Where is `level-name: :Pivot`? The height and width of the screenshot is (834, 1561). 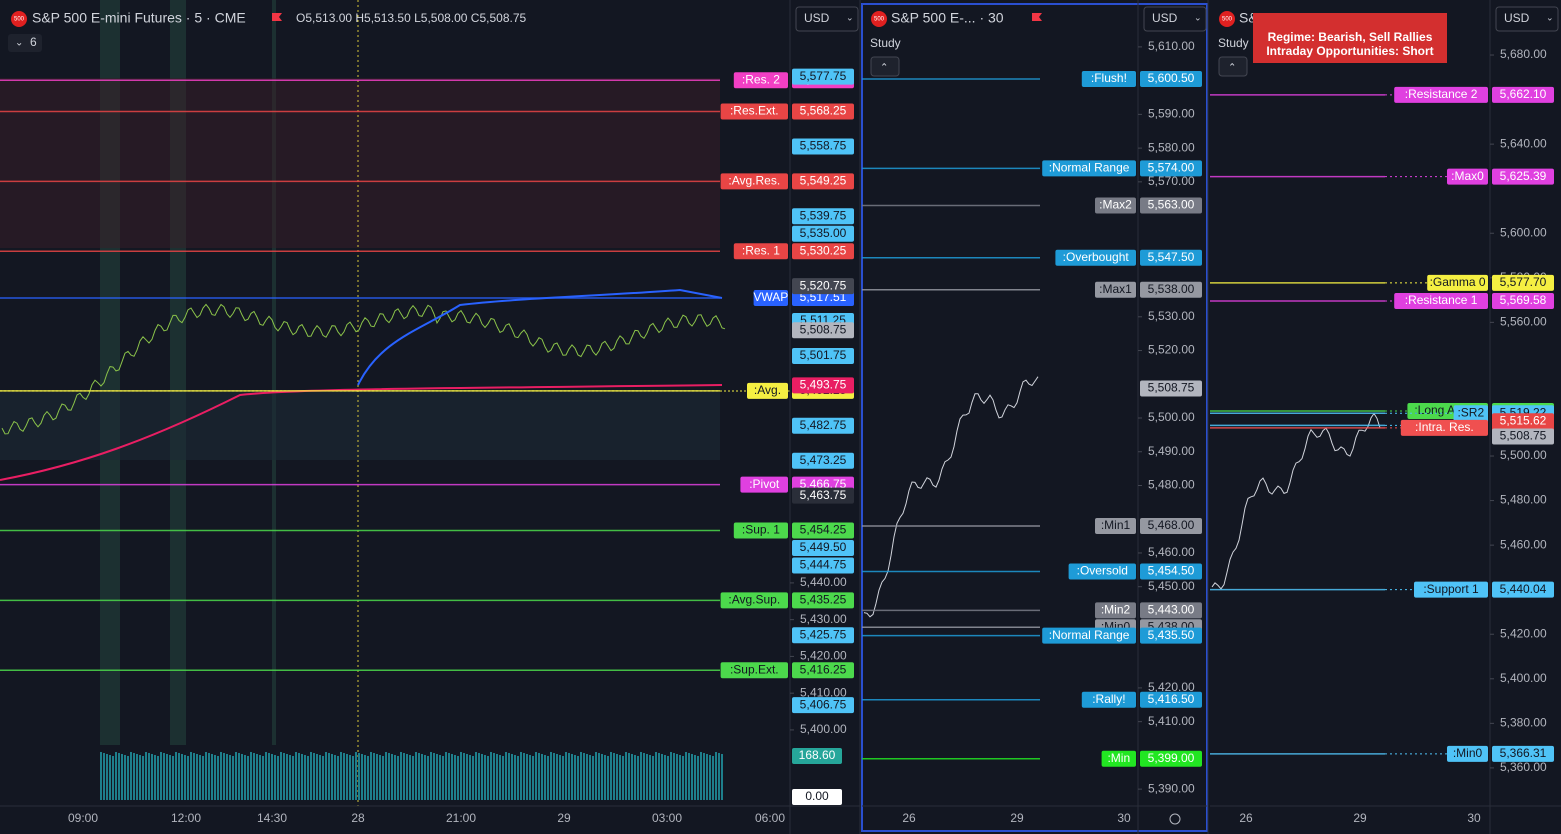 level-name: :Pivot is located at coordinates (764, 484).